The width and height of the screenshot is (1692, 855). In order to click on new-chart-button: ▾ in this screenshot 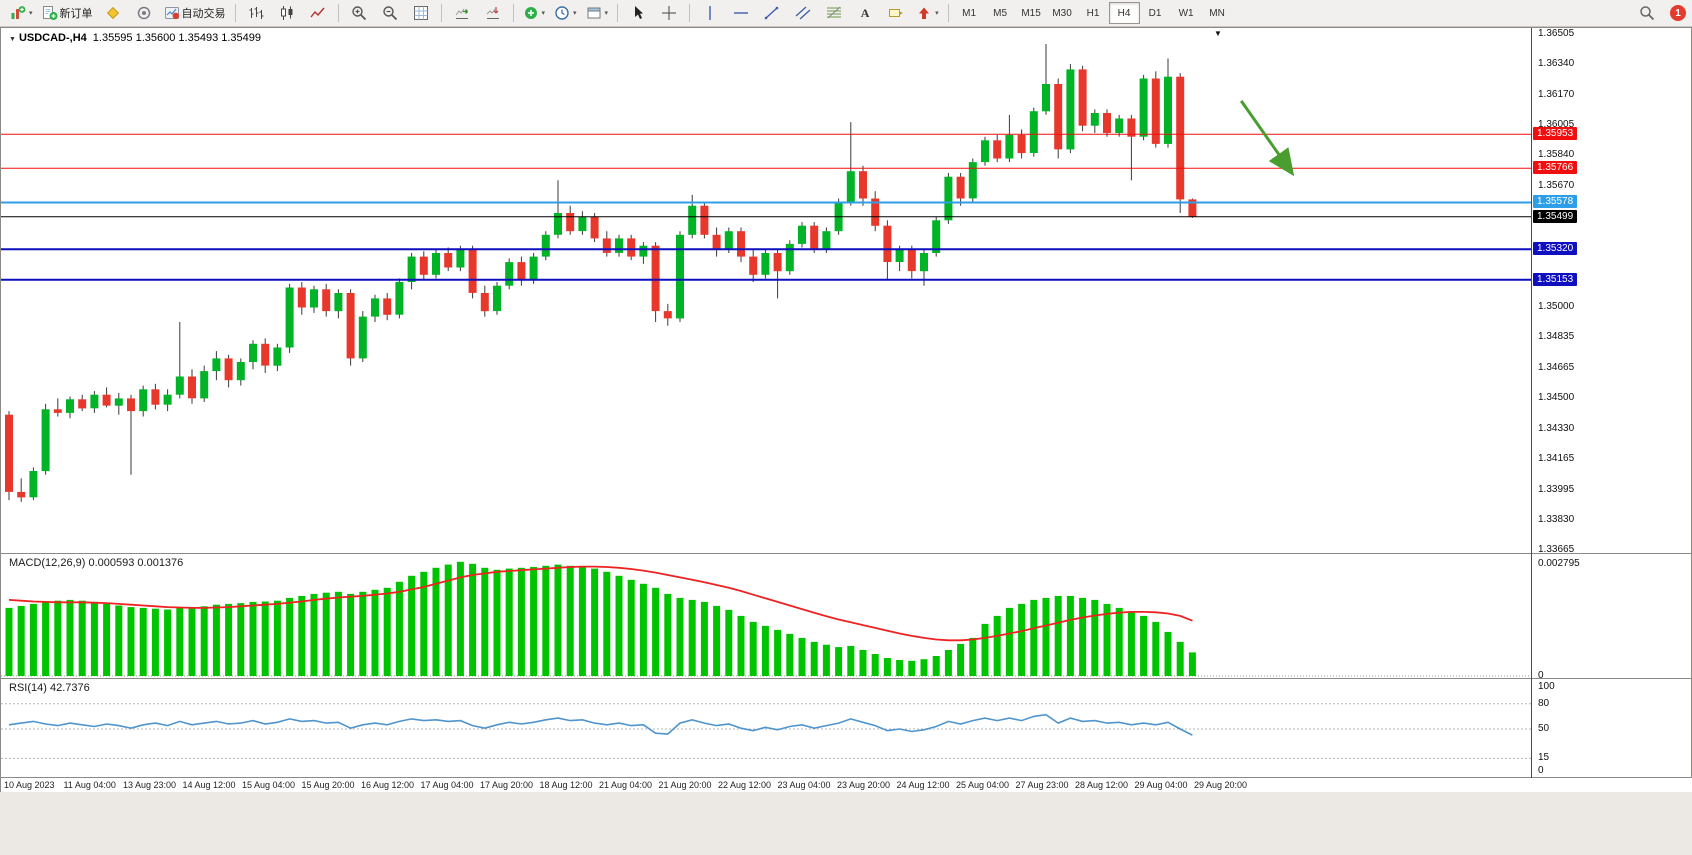, I will do `click(21, 13)`.